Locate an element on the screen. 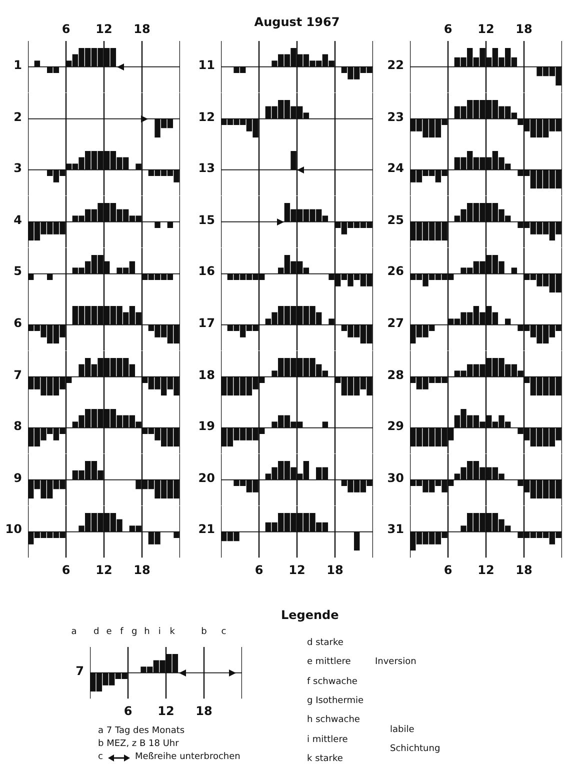  y-axis-title: 21 is located at coordinates (206, 529).